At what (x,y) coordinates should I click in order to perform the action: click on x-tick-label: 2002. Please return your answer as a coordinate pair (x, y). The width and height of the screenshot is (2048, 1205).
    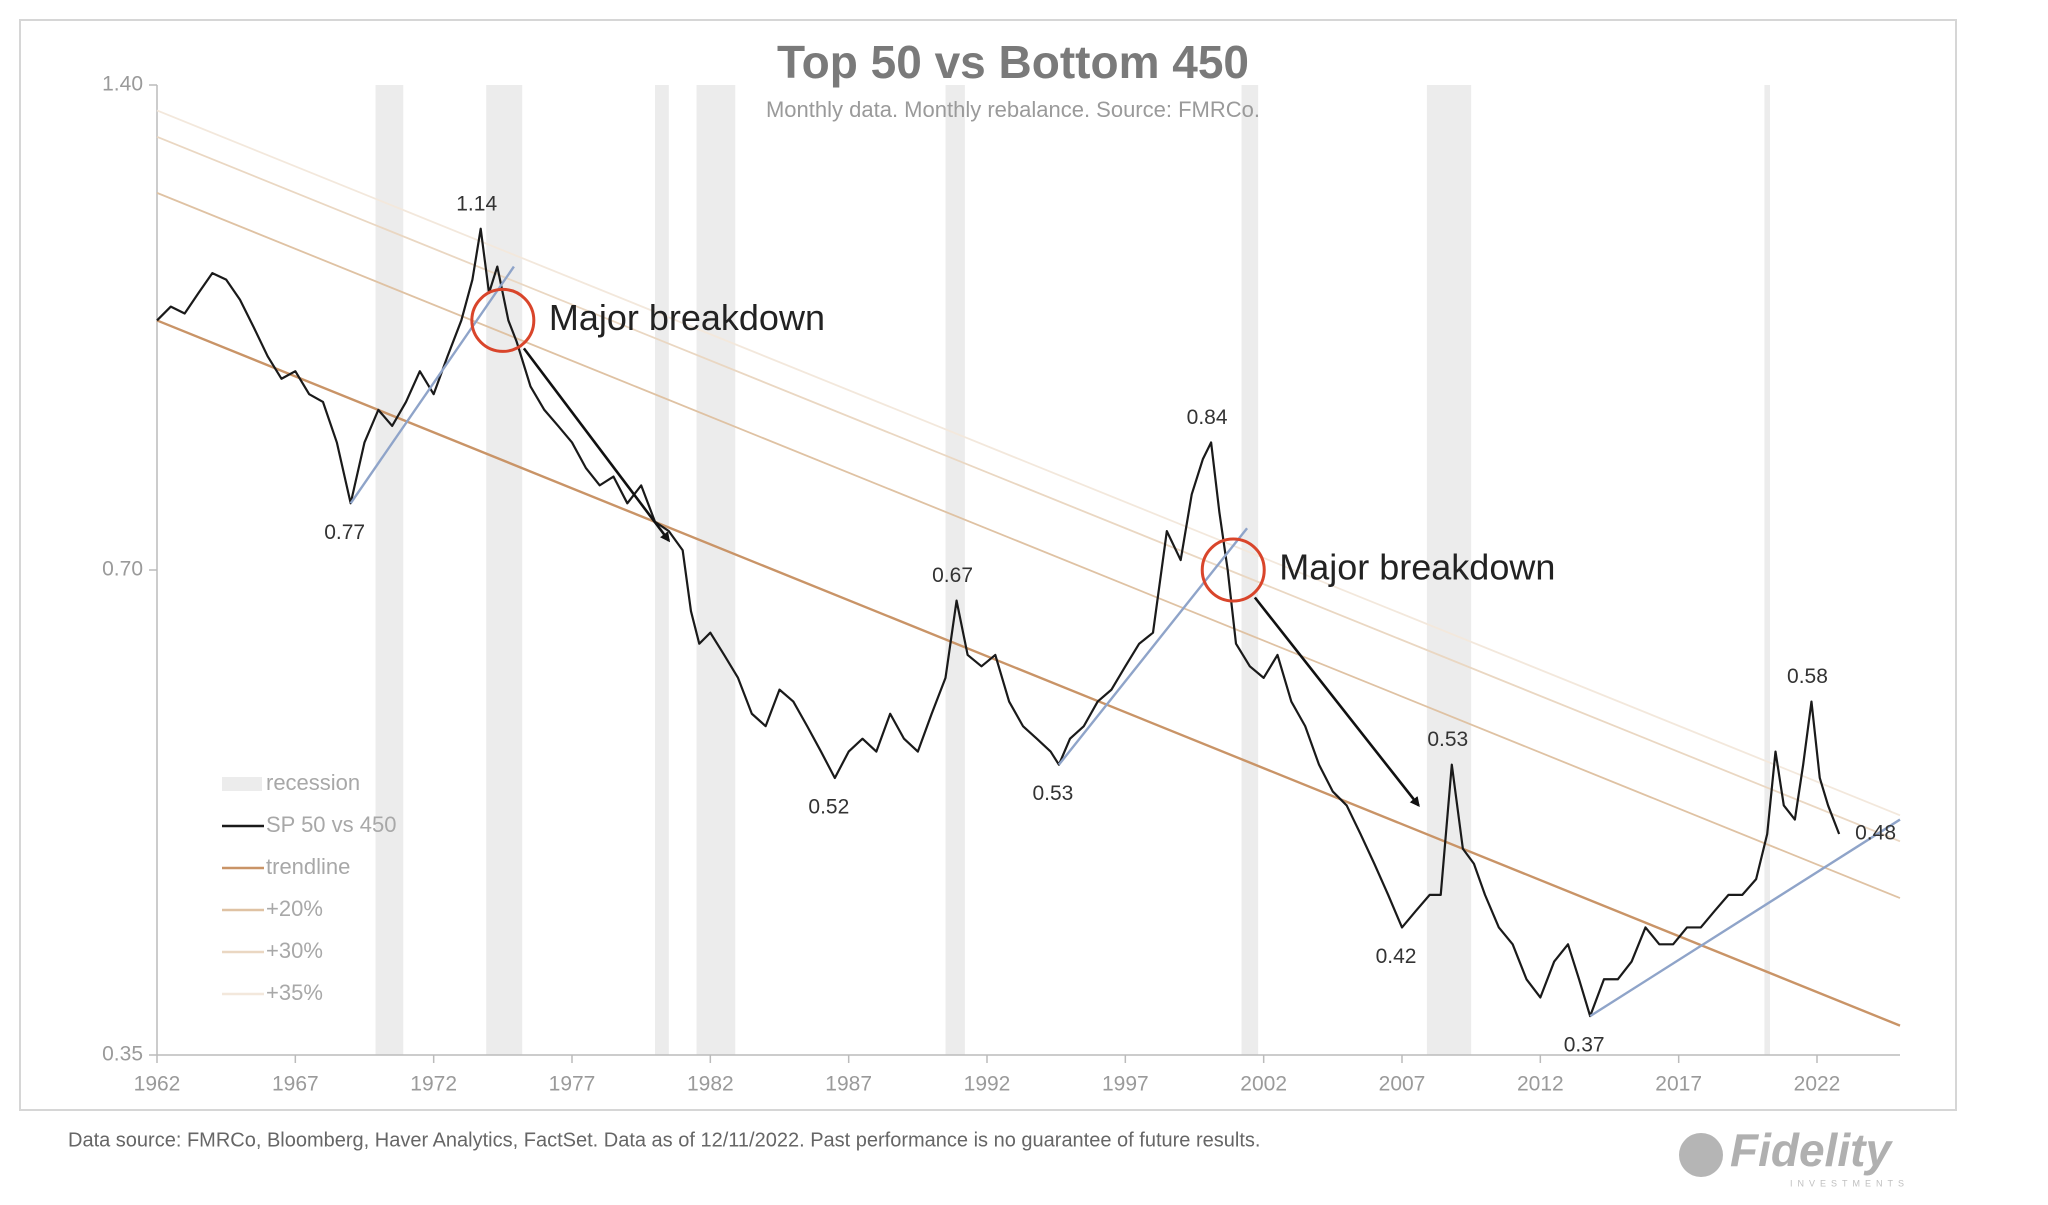
    Looking at the image, I should click on (1263, 1084).